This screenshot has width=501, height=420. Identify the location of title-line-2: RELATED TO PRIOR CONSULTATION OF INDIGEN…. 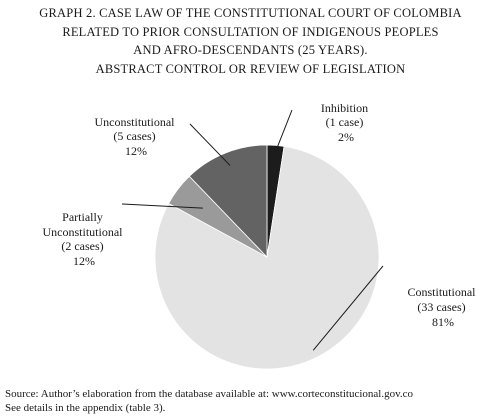
(250, 31).